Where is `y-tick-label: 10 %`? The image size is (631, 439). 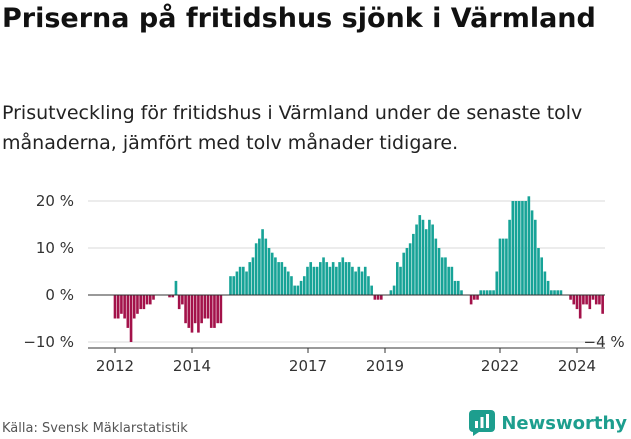
y-tick-label: 10 % is located at coordinates (55, 248).